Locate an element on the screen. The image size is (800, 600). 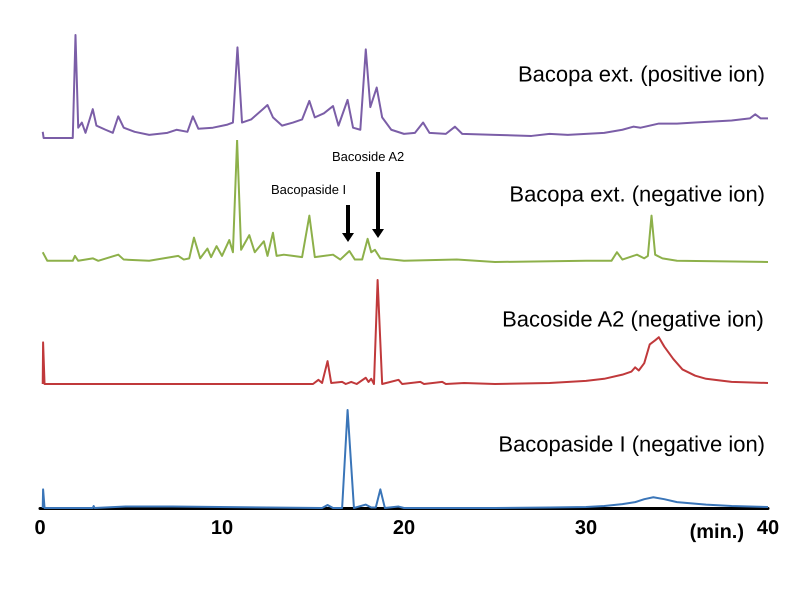
text: Bacopaside I (negative ion) is located at coordinates (632, 444).